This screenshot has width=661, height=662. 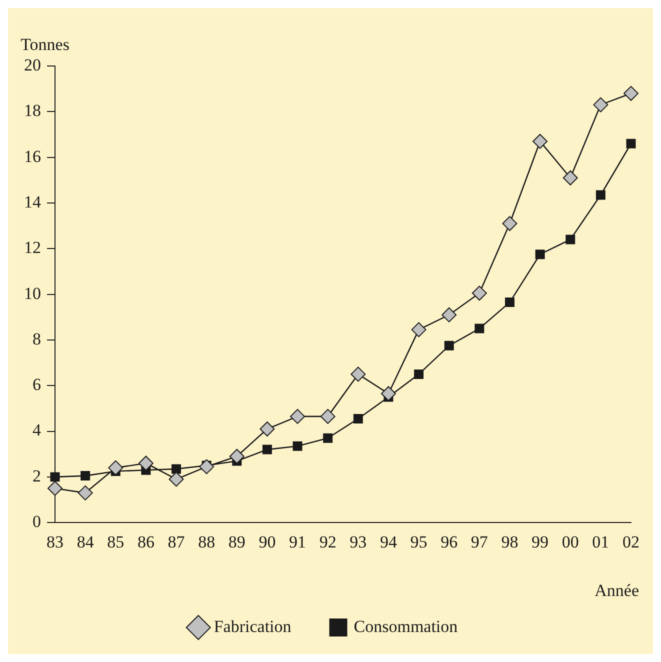 I want to click on x-tick-label: 88, so click(x=207, y=542).